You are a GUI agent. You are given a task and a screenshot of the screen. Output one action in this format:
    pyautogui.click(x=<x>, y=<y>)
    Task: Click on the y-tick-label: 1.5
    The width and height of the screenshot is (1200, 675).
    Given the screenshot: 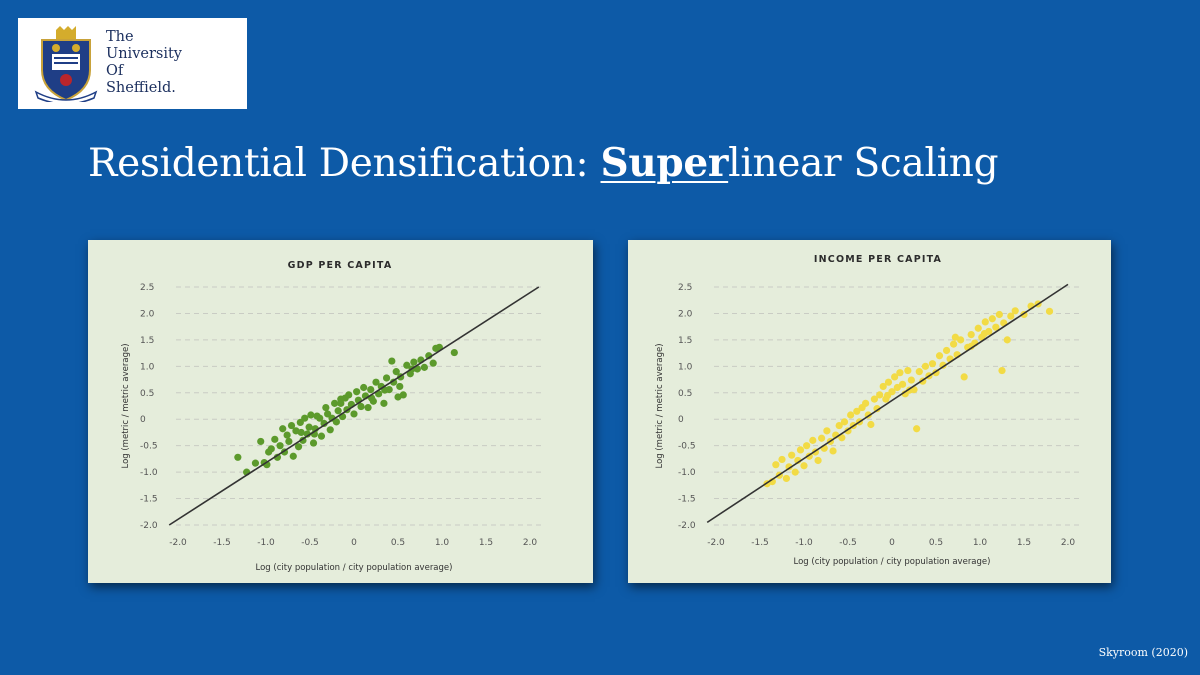 What is the action you would take?
    pyautogui.click(x=685, y=341)
    